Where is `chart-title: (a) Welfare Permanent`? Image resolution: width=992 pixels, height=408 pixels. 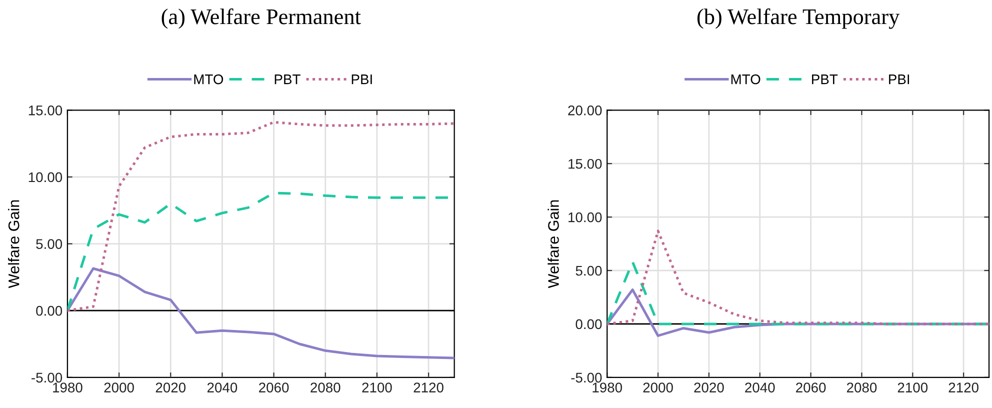 chart-title: (a) Welfare Permanent is located at coordinates (261, 18).